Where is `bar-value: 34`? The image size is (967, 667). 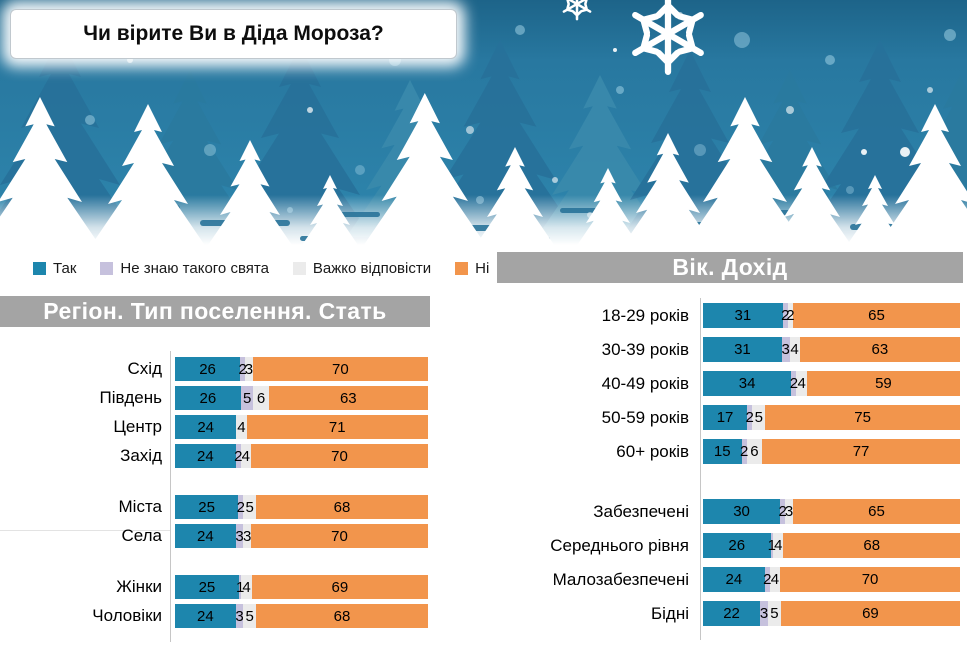 bar-value: 34 is located at coordinates (747, 383).